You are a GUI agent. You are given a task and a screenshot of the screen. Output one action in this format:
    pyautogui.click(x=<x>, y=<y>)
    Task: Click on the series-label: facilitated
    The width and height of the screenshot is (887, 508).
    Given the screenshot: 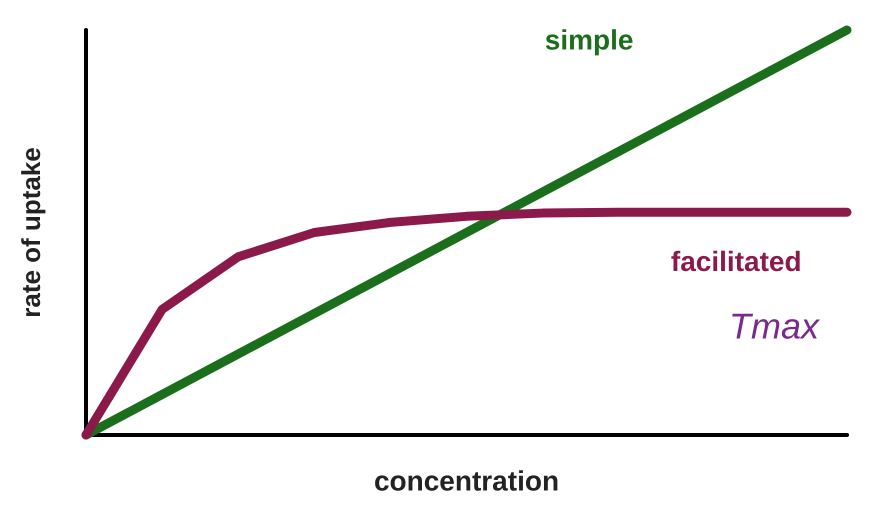 What is the action you would take?
    pyautogui.click(x=736, y=261)
    